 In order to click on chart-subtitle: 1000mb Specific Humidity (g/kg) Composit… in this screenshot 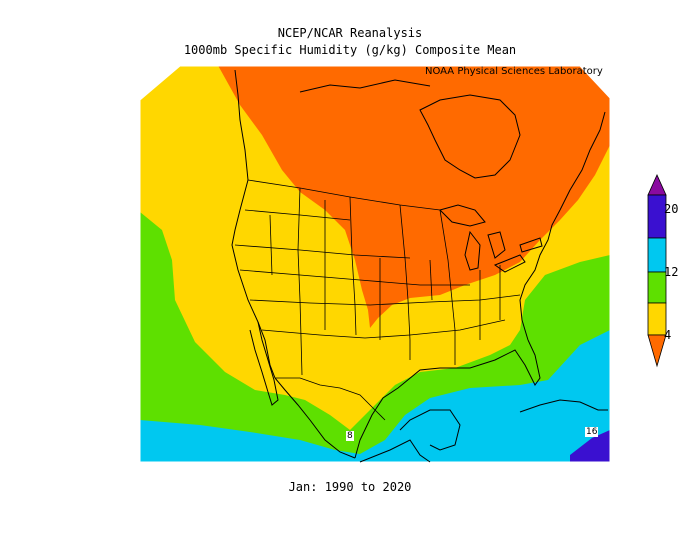, I will do `click(350, 50)`.